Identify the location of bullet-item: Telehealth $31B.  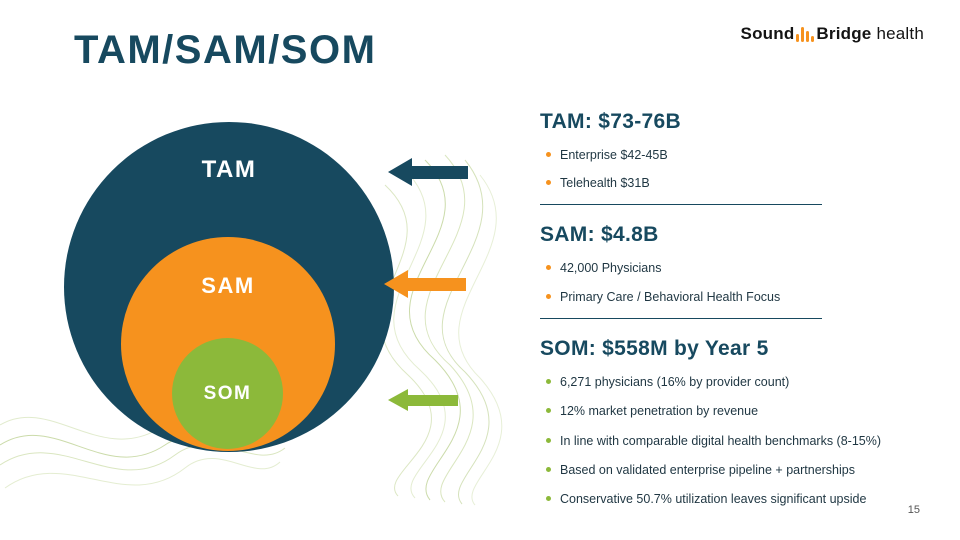
(739, 183).